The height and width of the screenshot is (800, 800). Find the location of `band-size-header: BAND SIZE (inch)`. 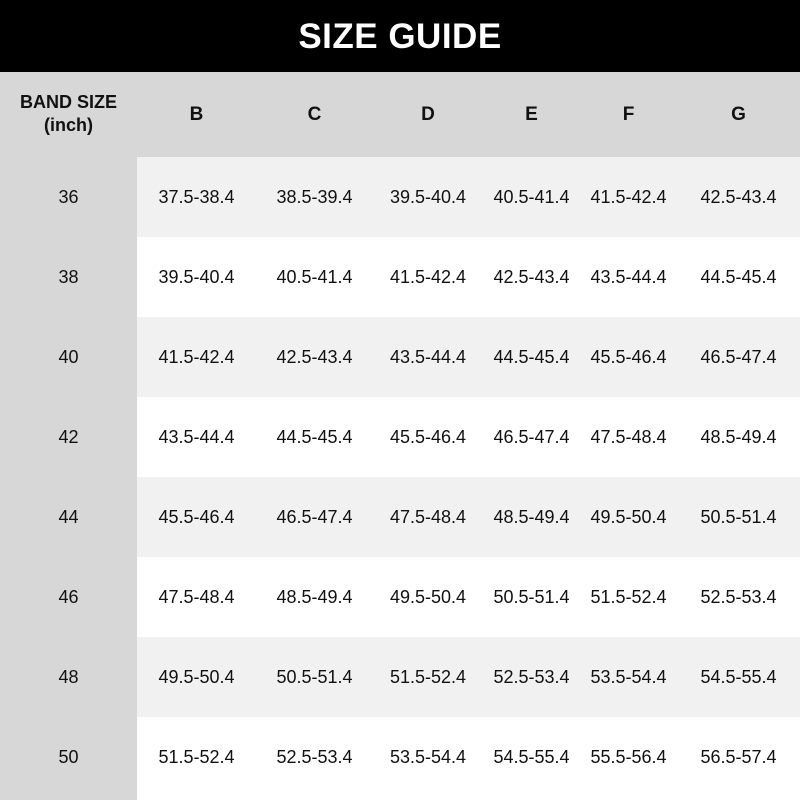

band-size-header: BAND SIZE (inch) is located at coordinates (68, 114).